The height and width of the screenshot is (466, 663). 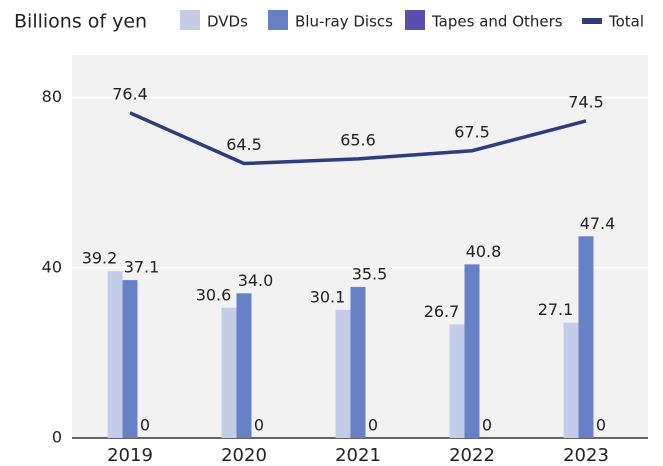 What do you see at coordinates (80, 22) in the screenshot?
I see `y-axis-label: Billions of yen` at bounding box center [80, 22].